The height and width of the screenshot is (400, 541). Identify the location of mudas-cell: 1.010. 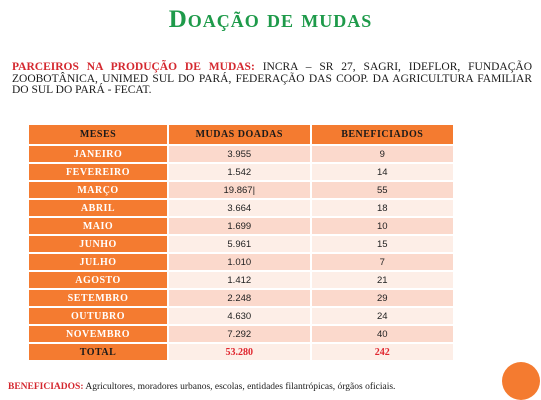
(239, 262).